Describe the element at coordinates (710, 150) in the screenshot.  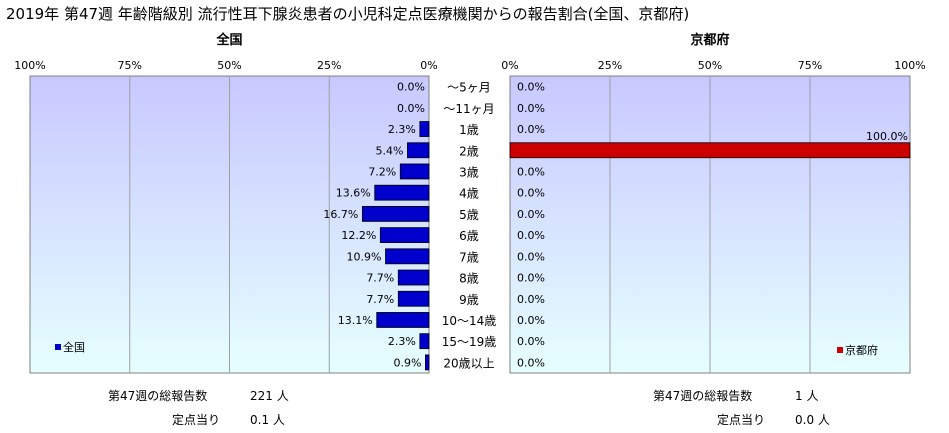
I see `kyoto-bar` at that location.